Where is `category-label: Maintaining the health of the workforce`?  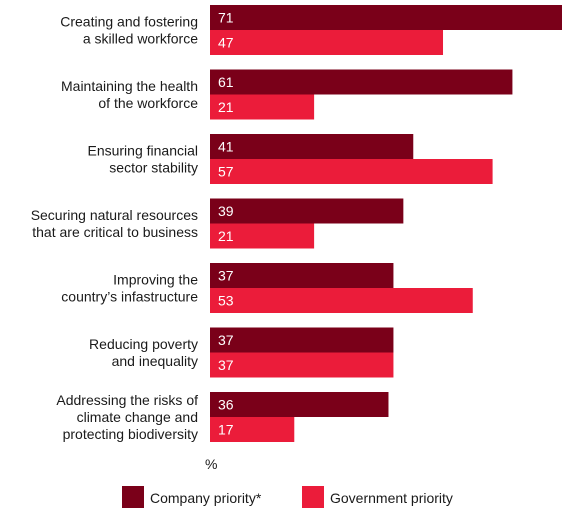 category-label: Maintaining the health of the workforce is located at coordinates (129, 94).